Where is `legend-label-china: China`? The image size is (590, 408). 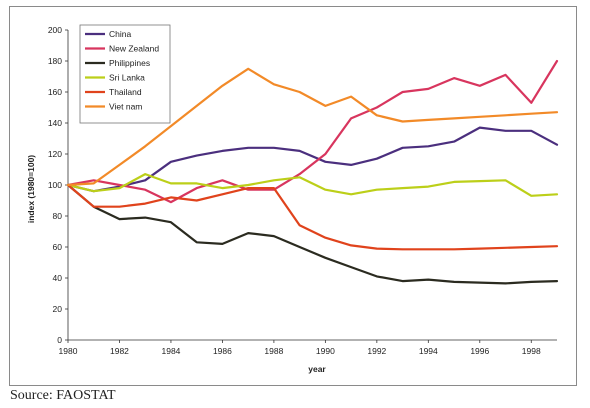
legend-label-china: China is located at coordinates (120, 34).